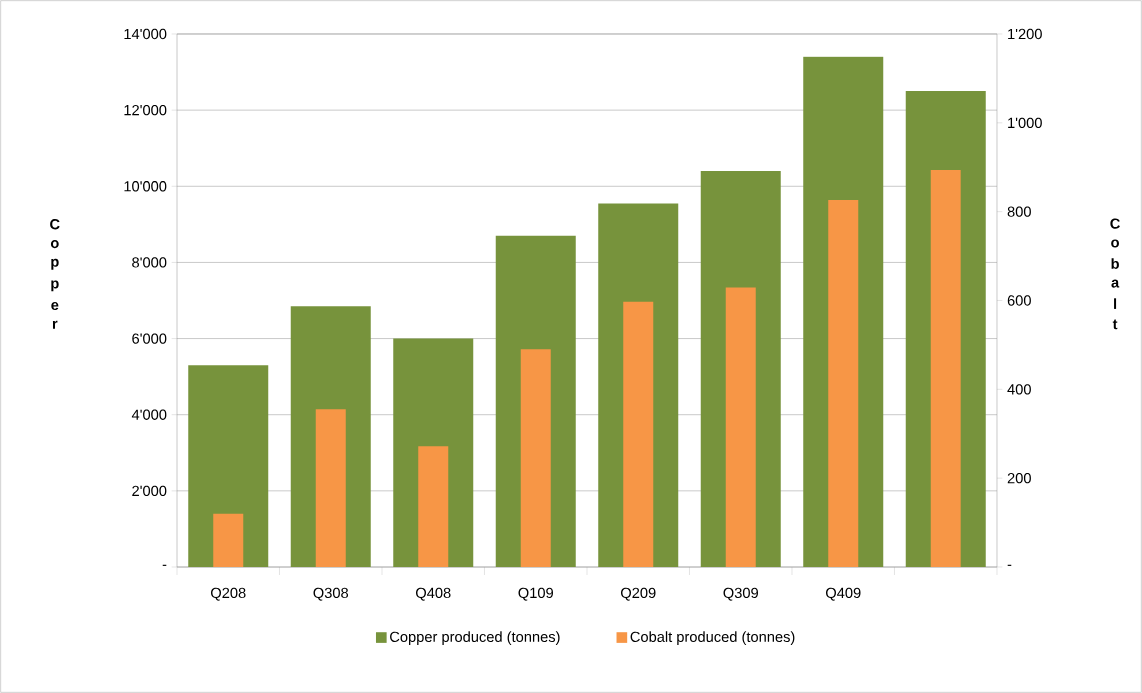 Image resolution: width=1142 pixels, height=693 pixels. What do you see at coordinates (1115, 274) in the screenshot?
I see `y2-axis-title: Cobalt` at bounding box center [1115, 274].